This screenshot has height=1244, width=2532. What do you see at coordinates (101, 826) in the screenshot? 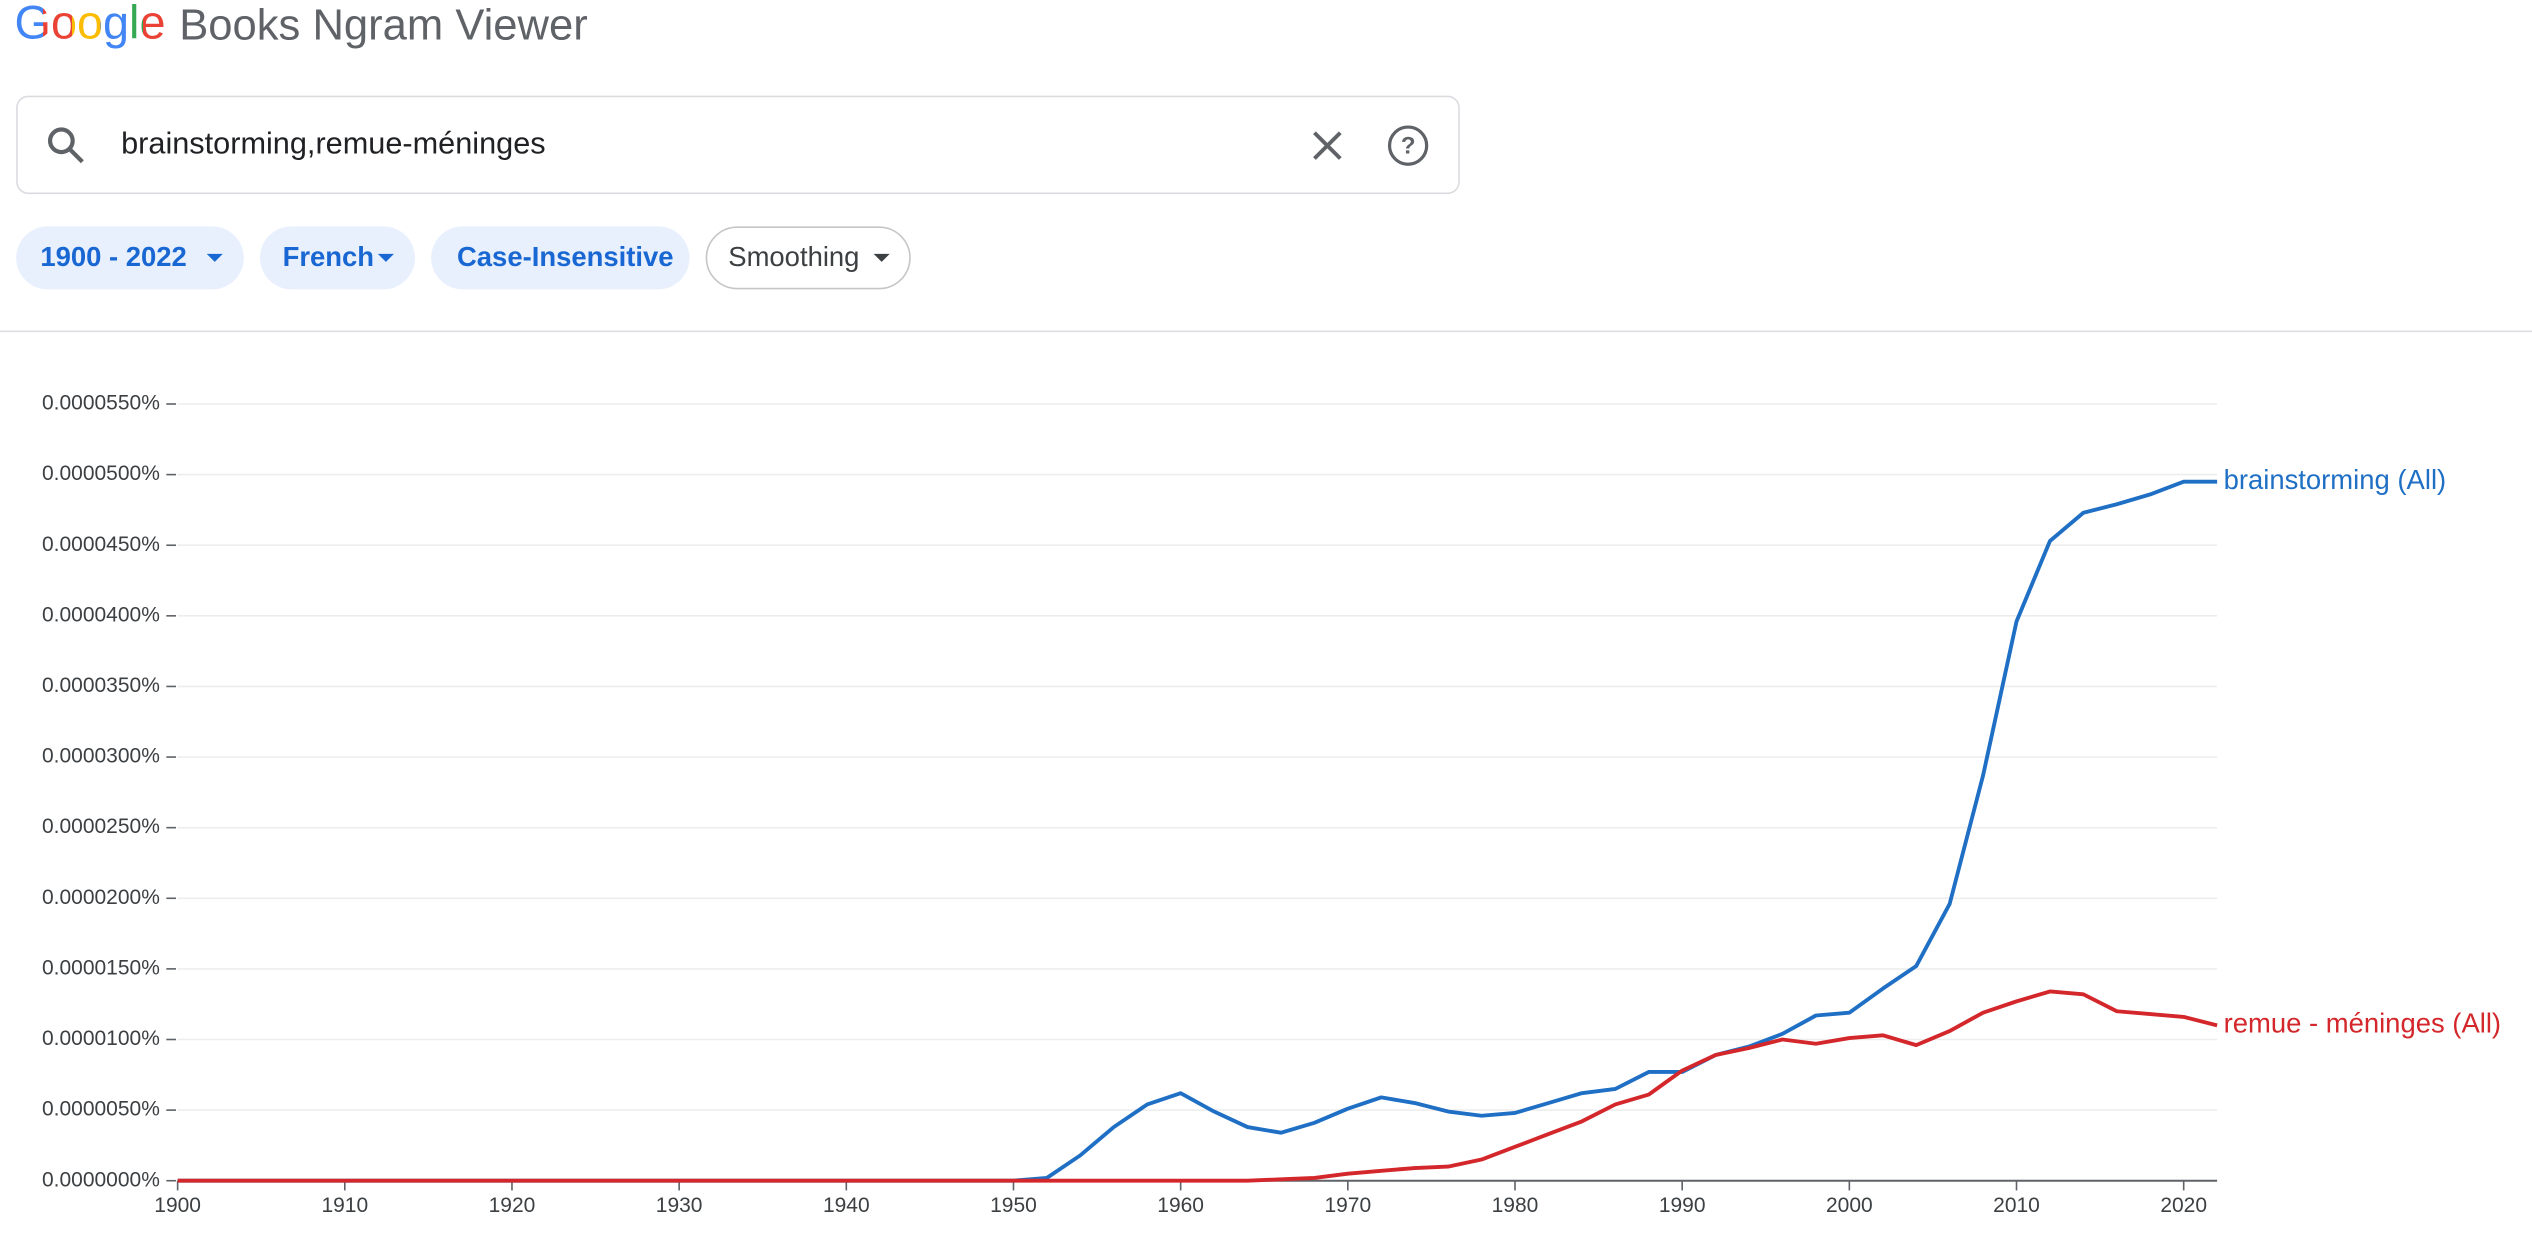
I see `y-tick-label: 0.0000250%` at bounding box center [101, 826].